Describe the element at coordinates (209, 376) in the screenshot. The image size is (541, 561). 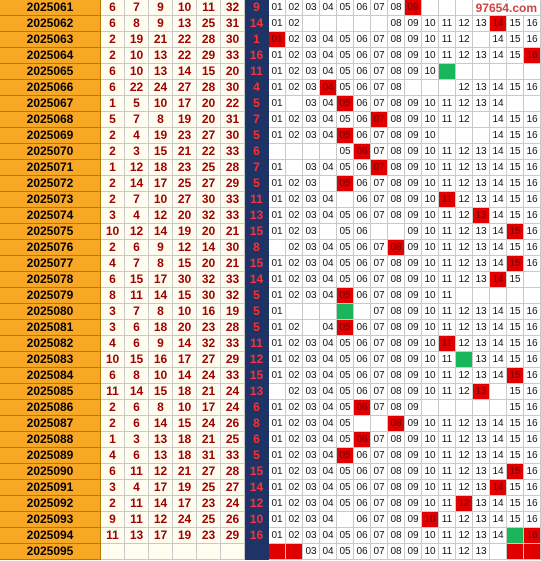
I see `red-number: 24` at that location.